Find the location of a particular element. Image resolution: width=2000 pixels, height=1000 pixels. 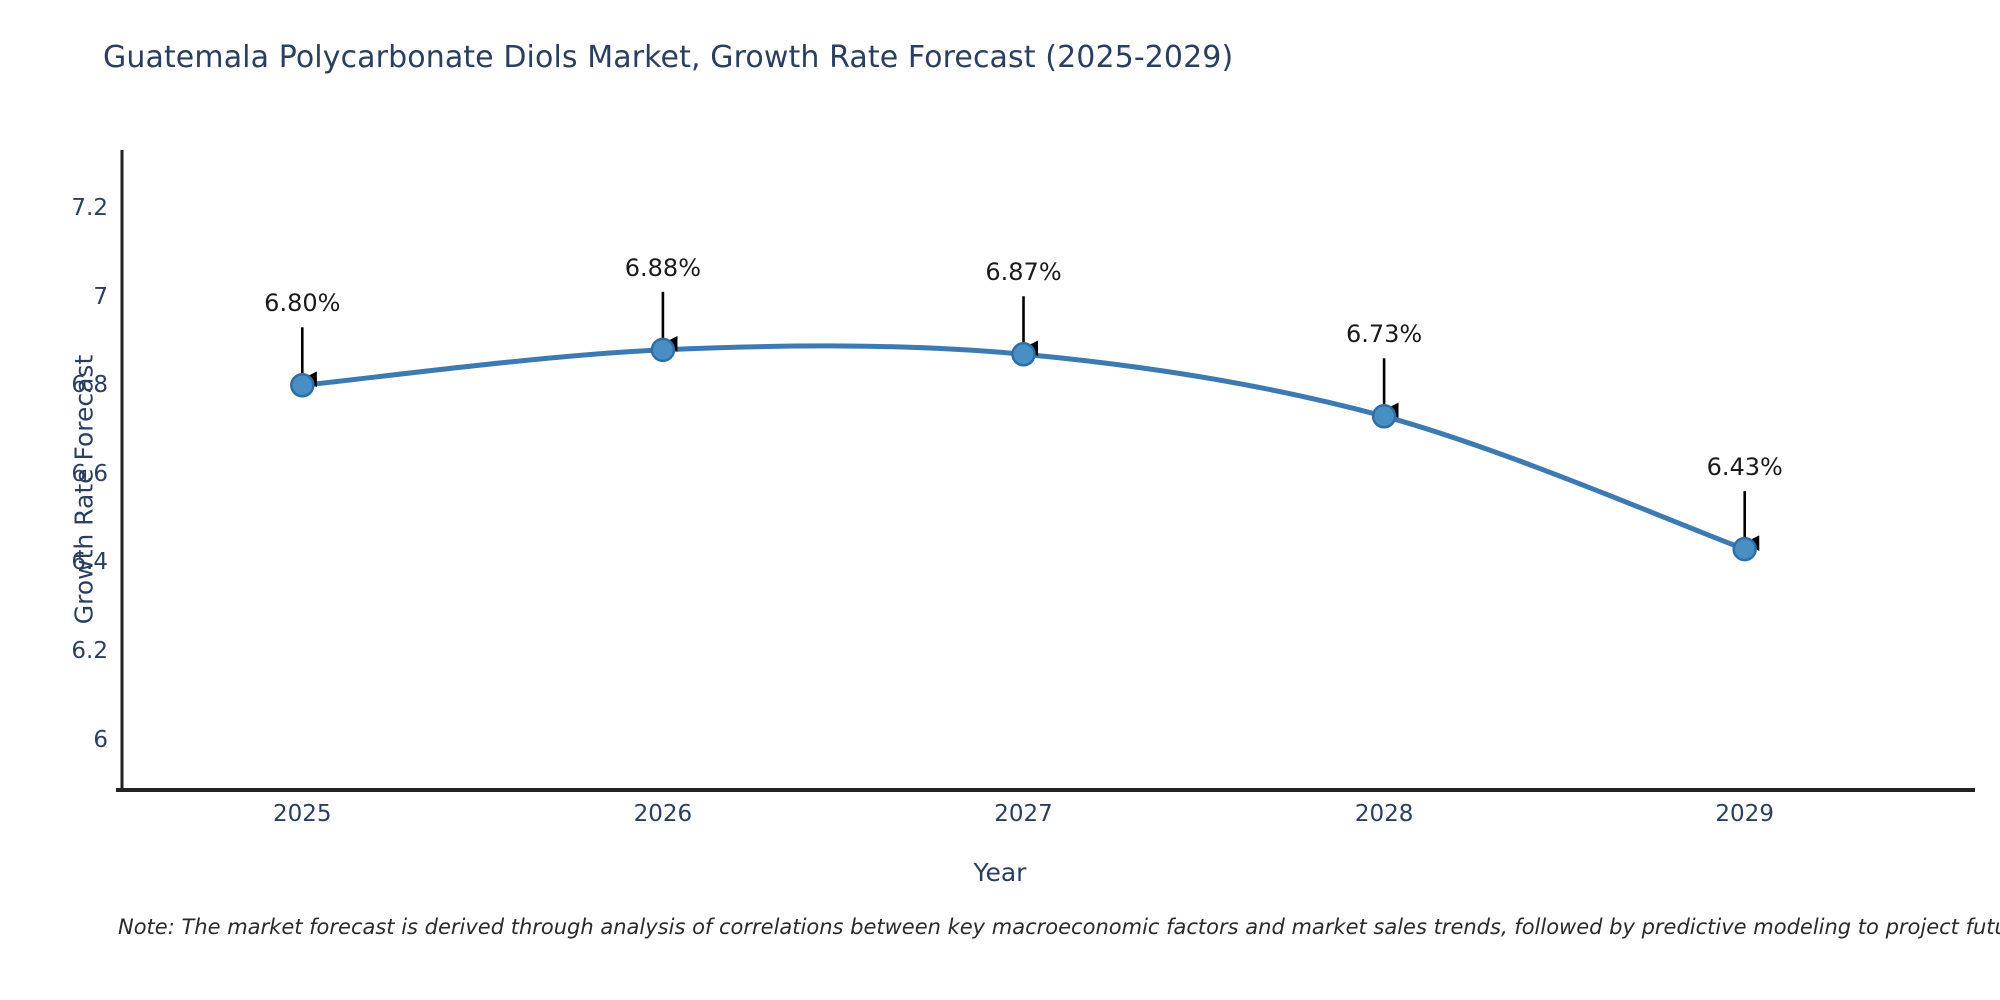

data-point-label: 6.73% is located at coordinates (1384, 334).